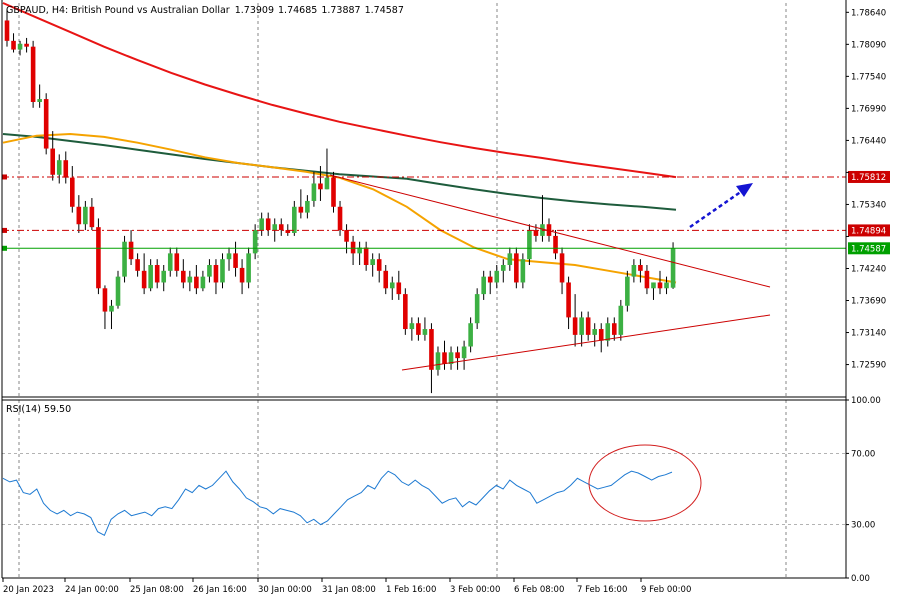 This screenshot has width=900, height=600. What do you see at coordinates (868, 334) in the screenshot?
I see `y-tick-label: 1.73140` at bounding box center [868, 334].